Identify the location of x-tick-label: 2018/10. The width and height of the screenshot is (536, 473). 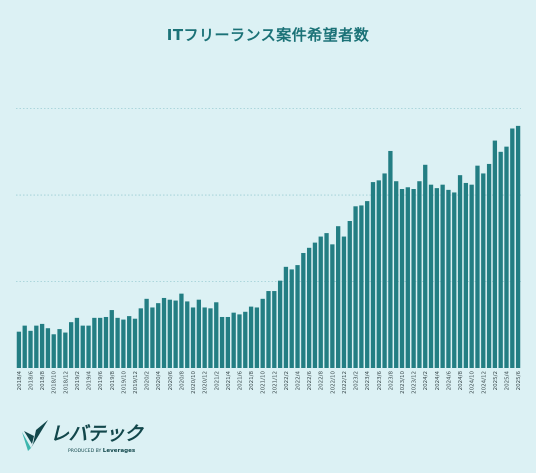
(55, 382).